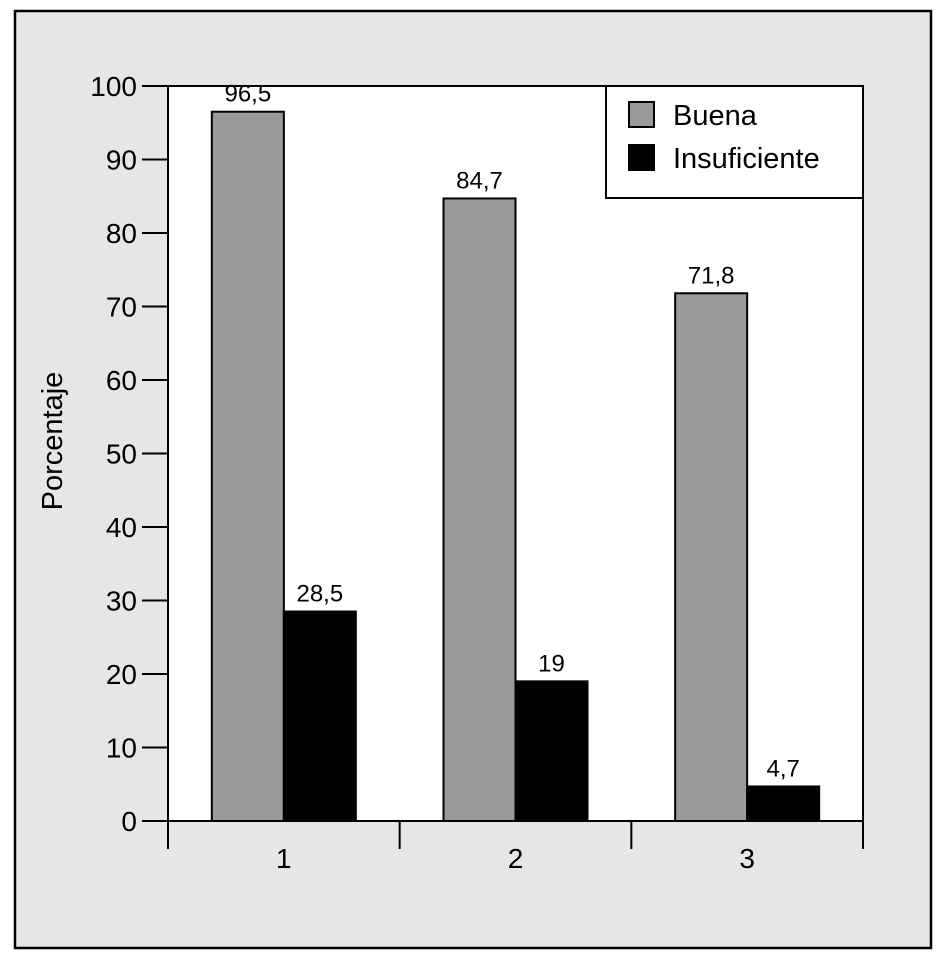  I want to click on x-axis: 1 2 3, so click(515, 847).